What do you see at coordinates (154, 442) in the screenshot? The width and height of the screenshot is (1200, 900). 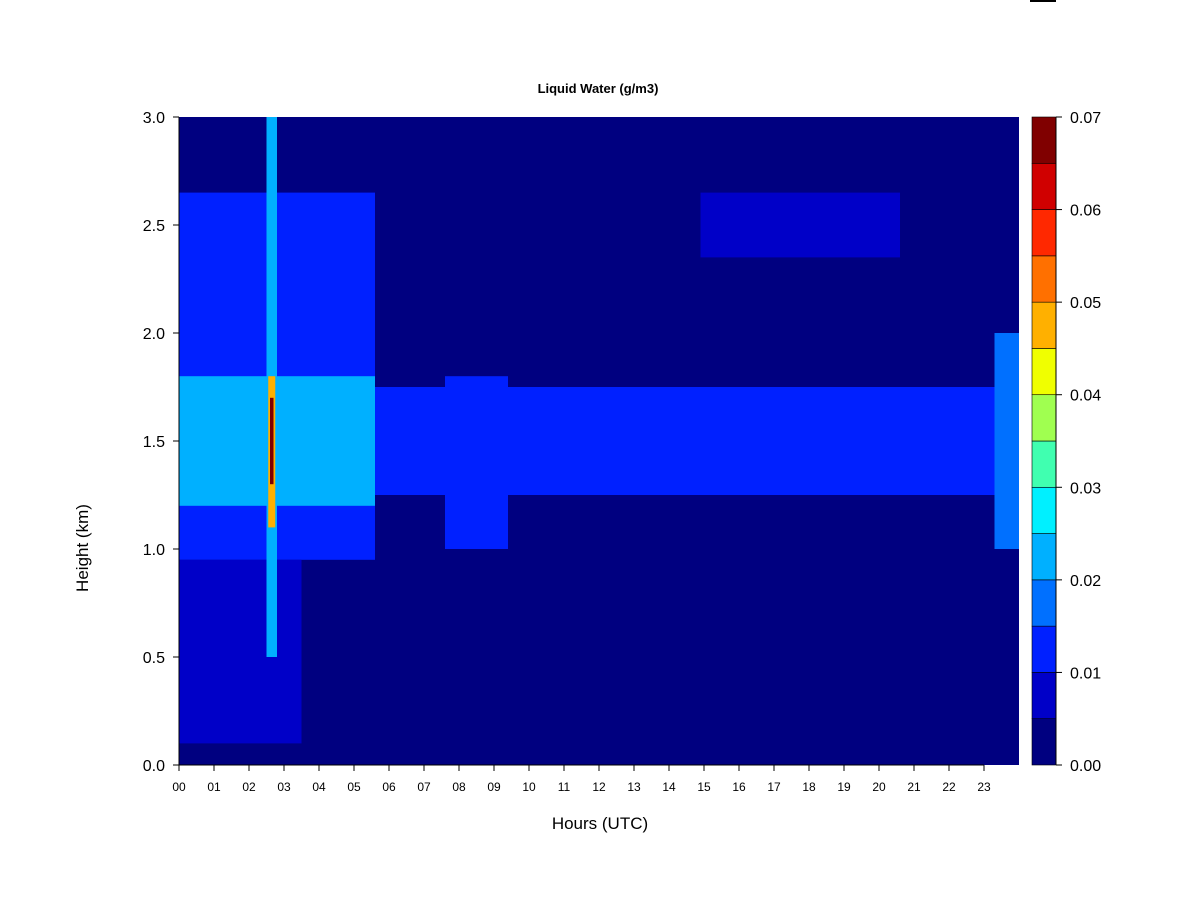 I see `y-tick-label: 1.5` at bounding box center [154, 442].